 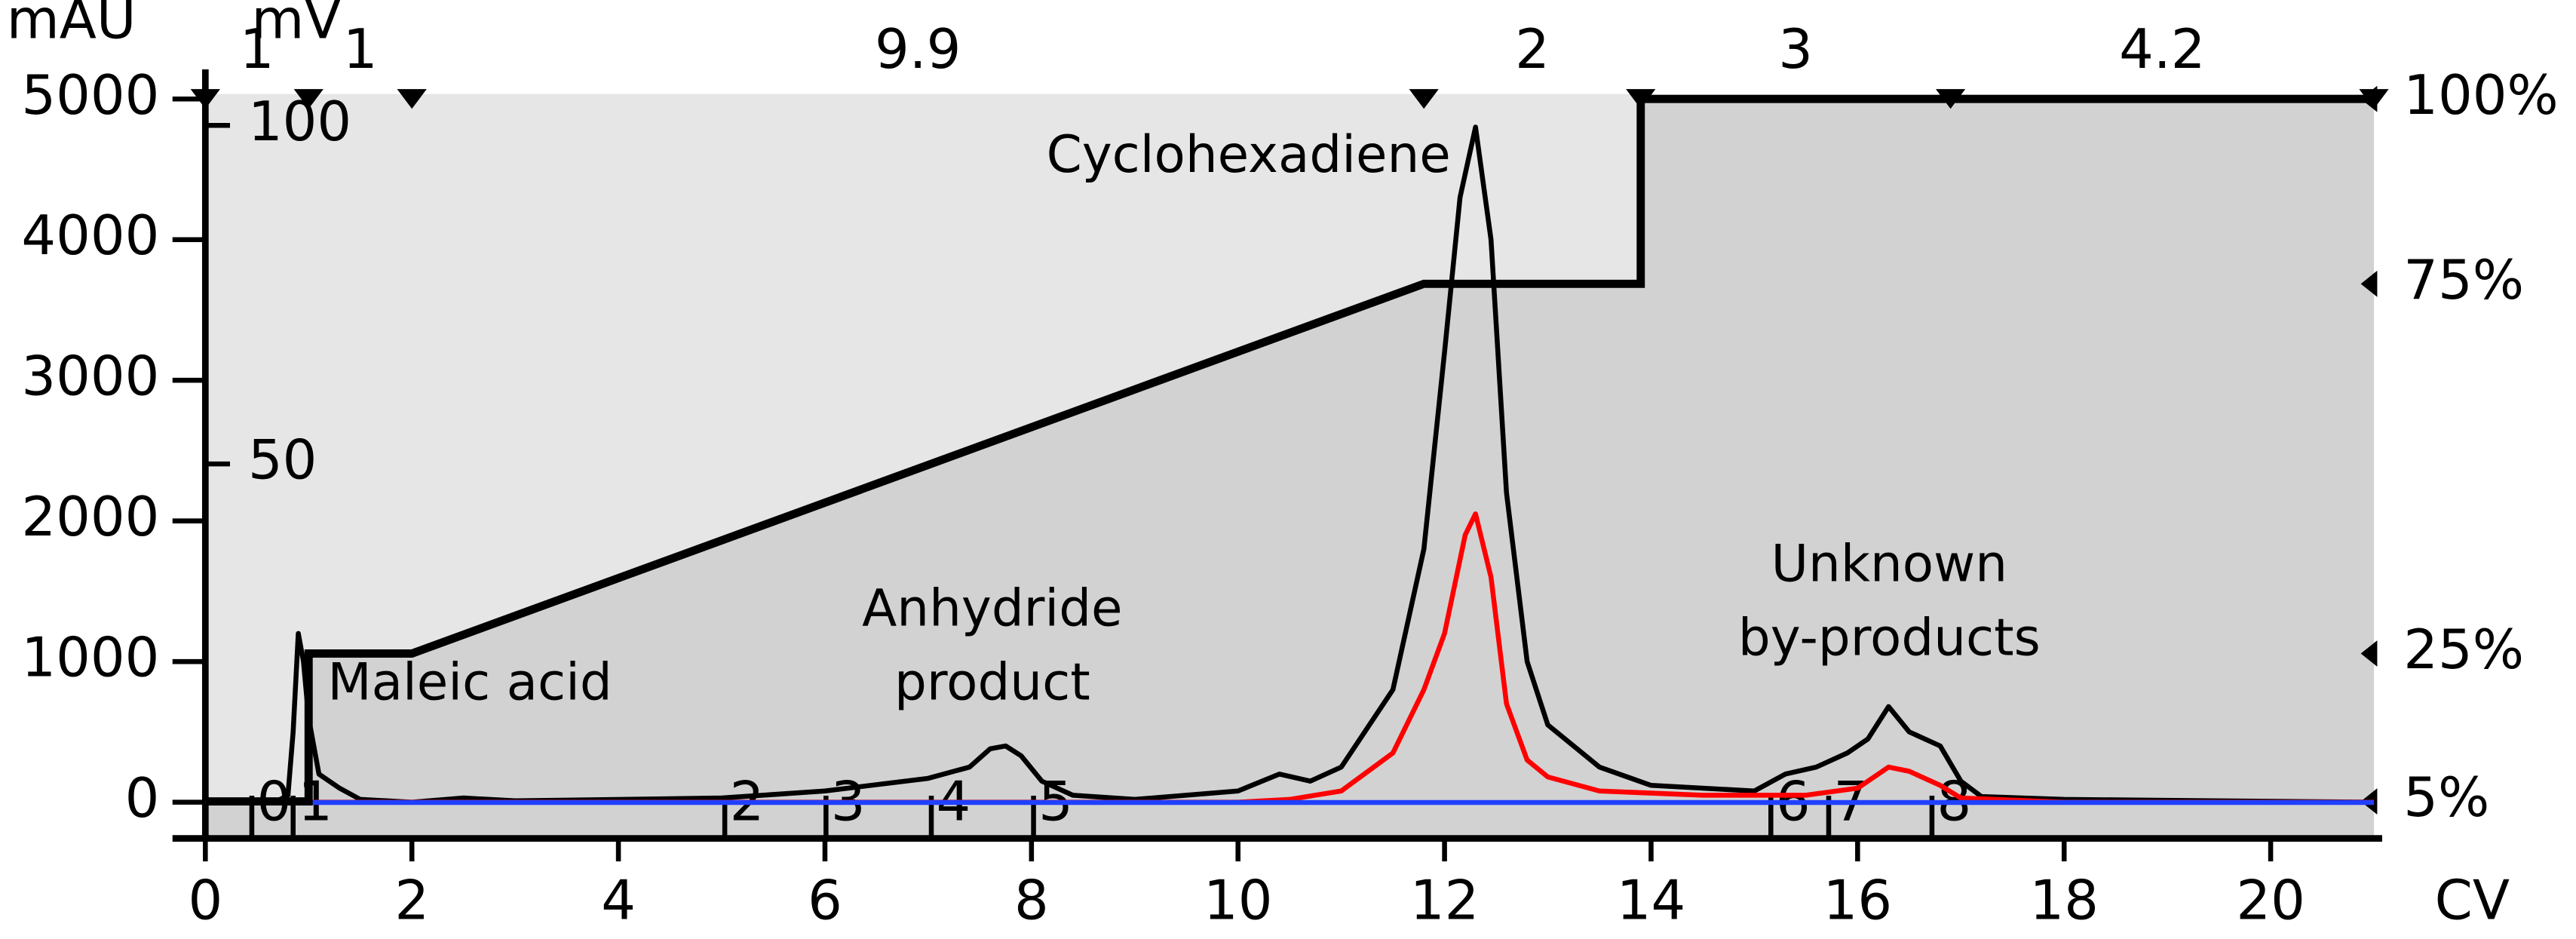 I want to click on annotation: by-products, so click(x=1889, y=637).